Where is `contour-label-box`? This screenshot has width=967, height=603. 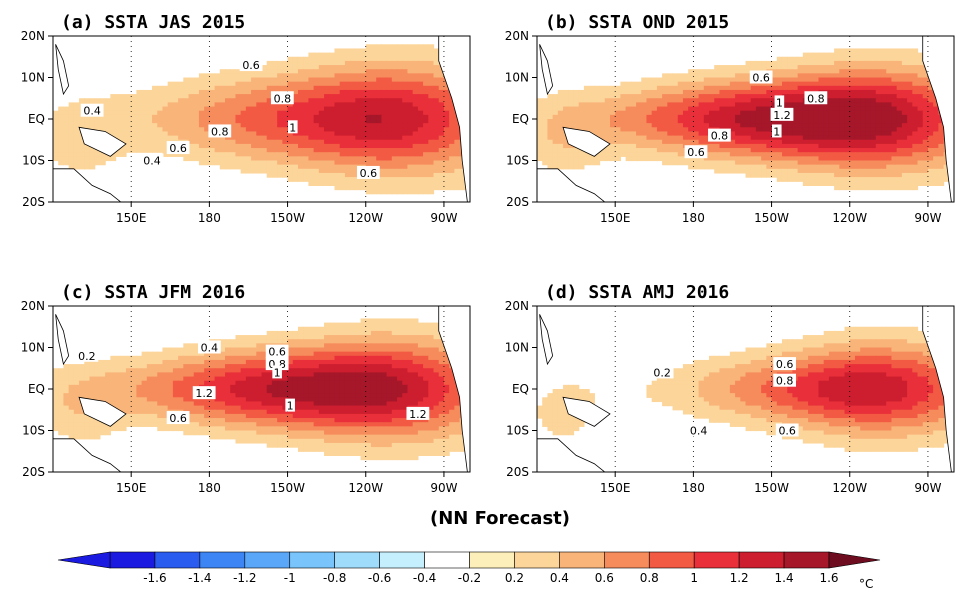 contour-label-box is located at coordinates (696, 152).